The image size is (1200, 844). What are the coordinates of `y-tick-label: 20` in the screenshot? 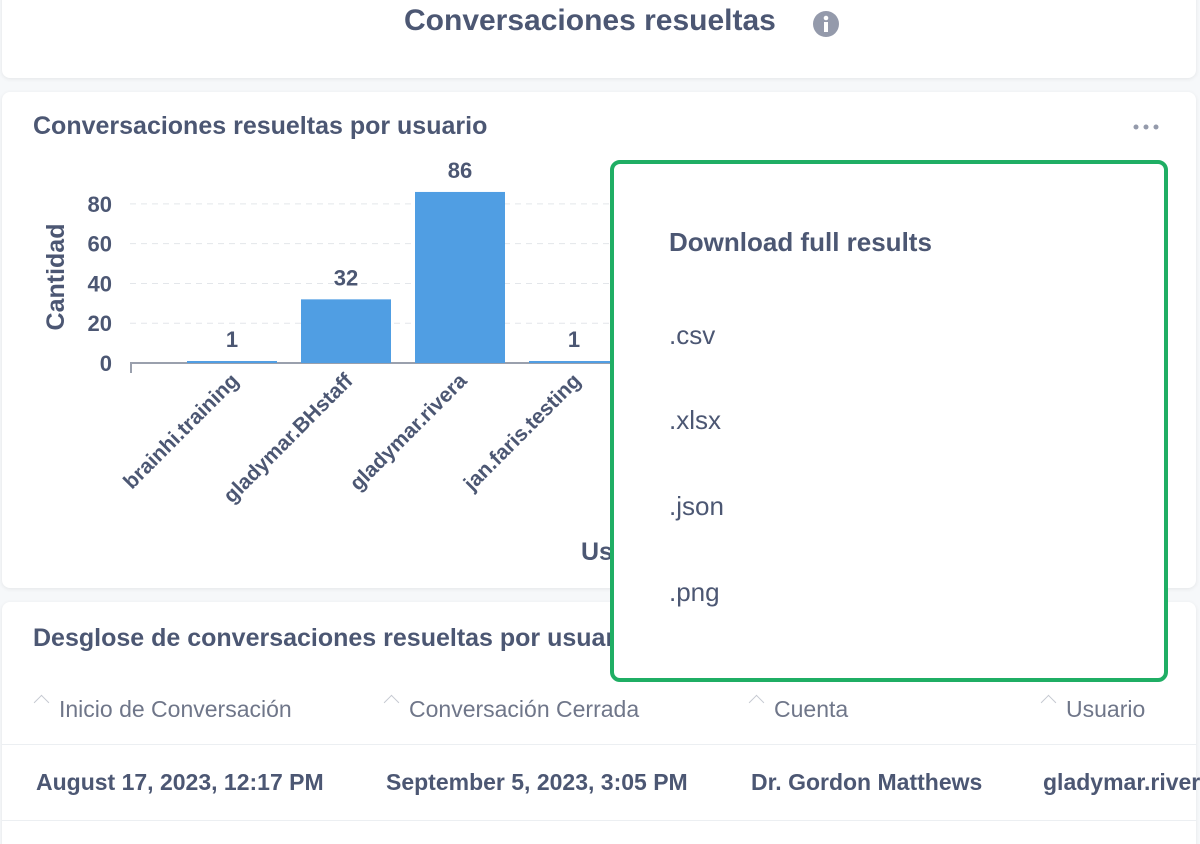 It's located at (100, 323).